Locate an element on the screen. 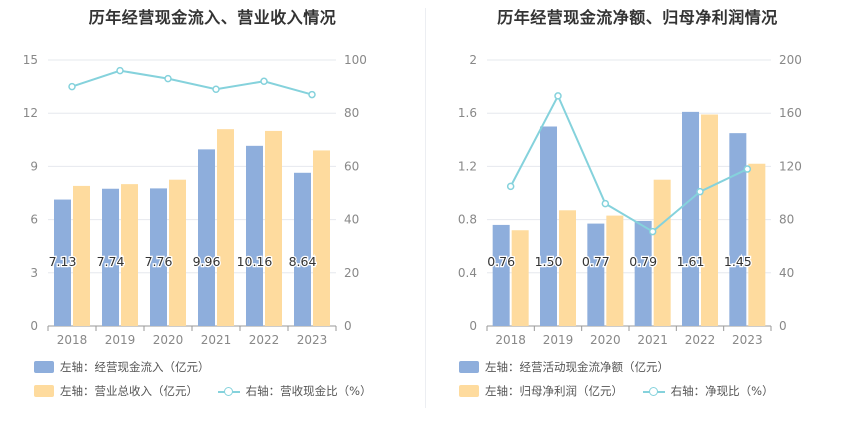 This screenshot has height=436, width=850. bar-value-label: 0.77 is located at coordinates (596, 261).